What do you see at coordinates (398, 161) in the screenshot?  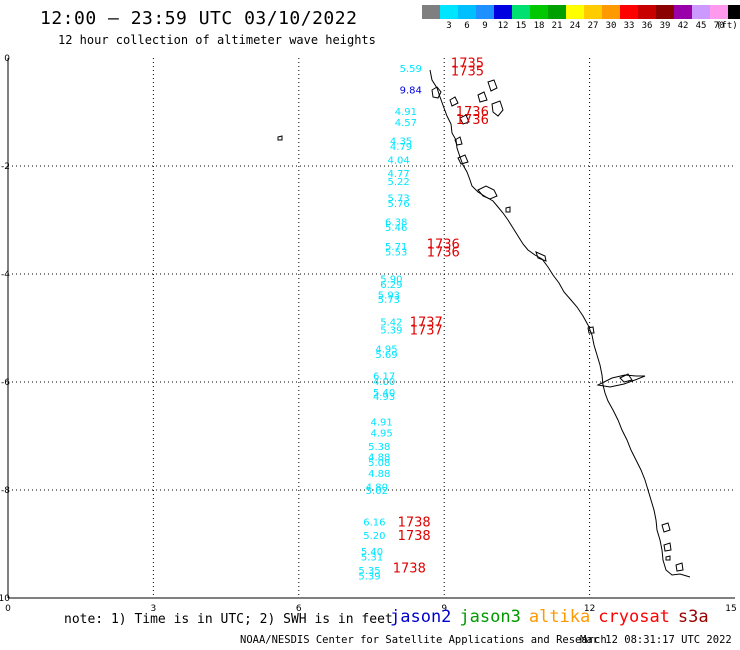 I see `wave-height-label: 4.04` at bounding box center [398, 161].